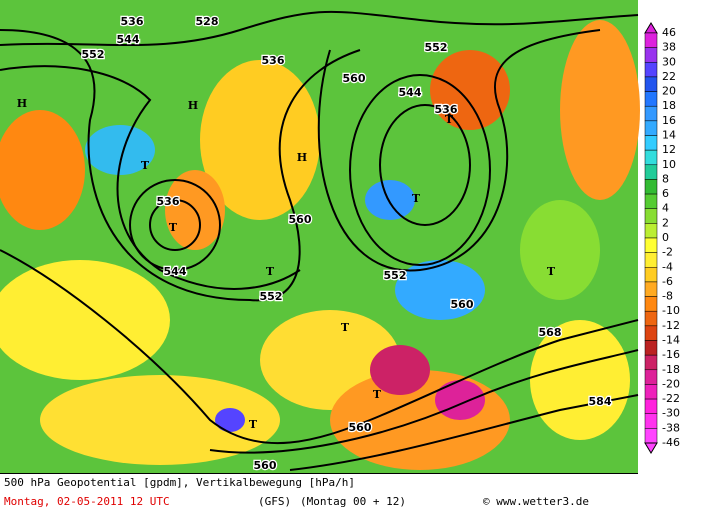 This screenshot has width=704, height=517. What do you see at coordinates (669, 61) in the screenshot?
I see `legend-label: 30` at bounding box center [669, 61].